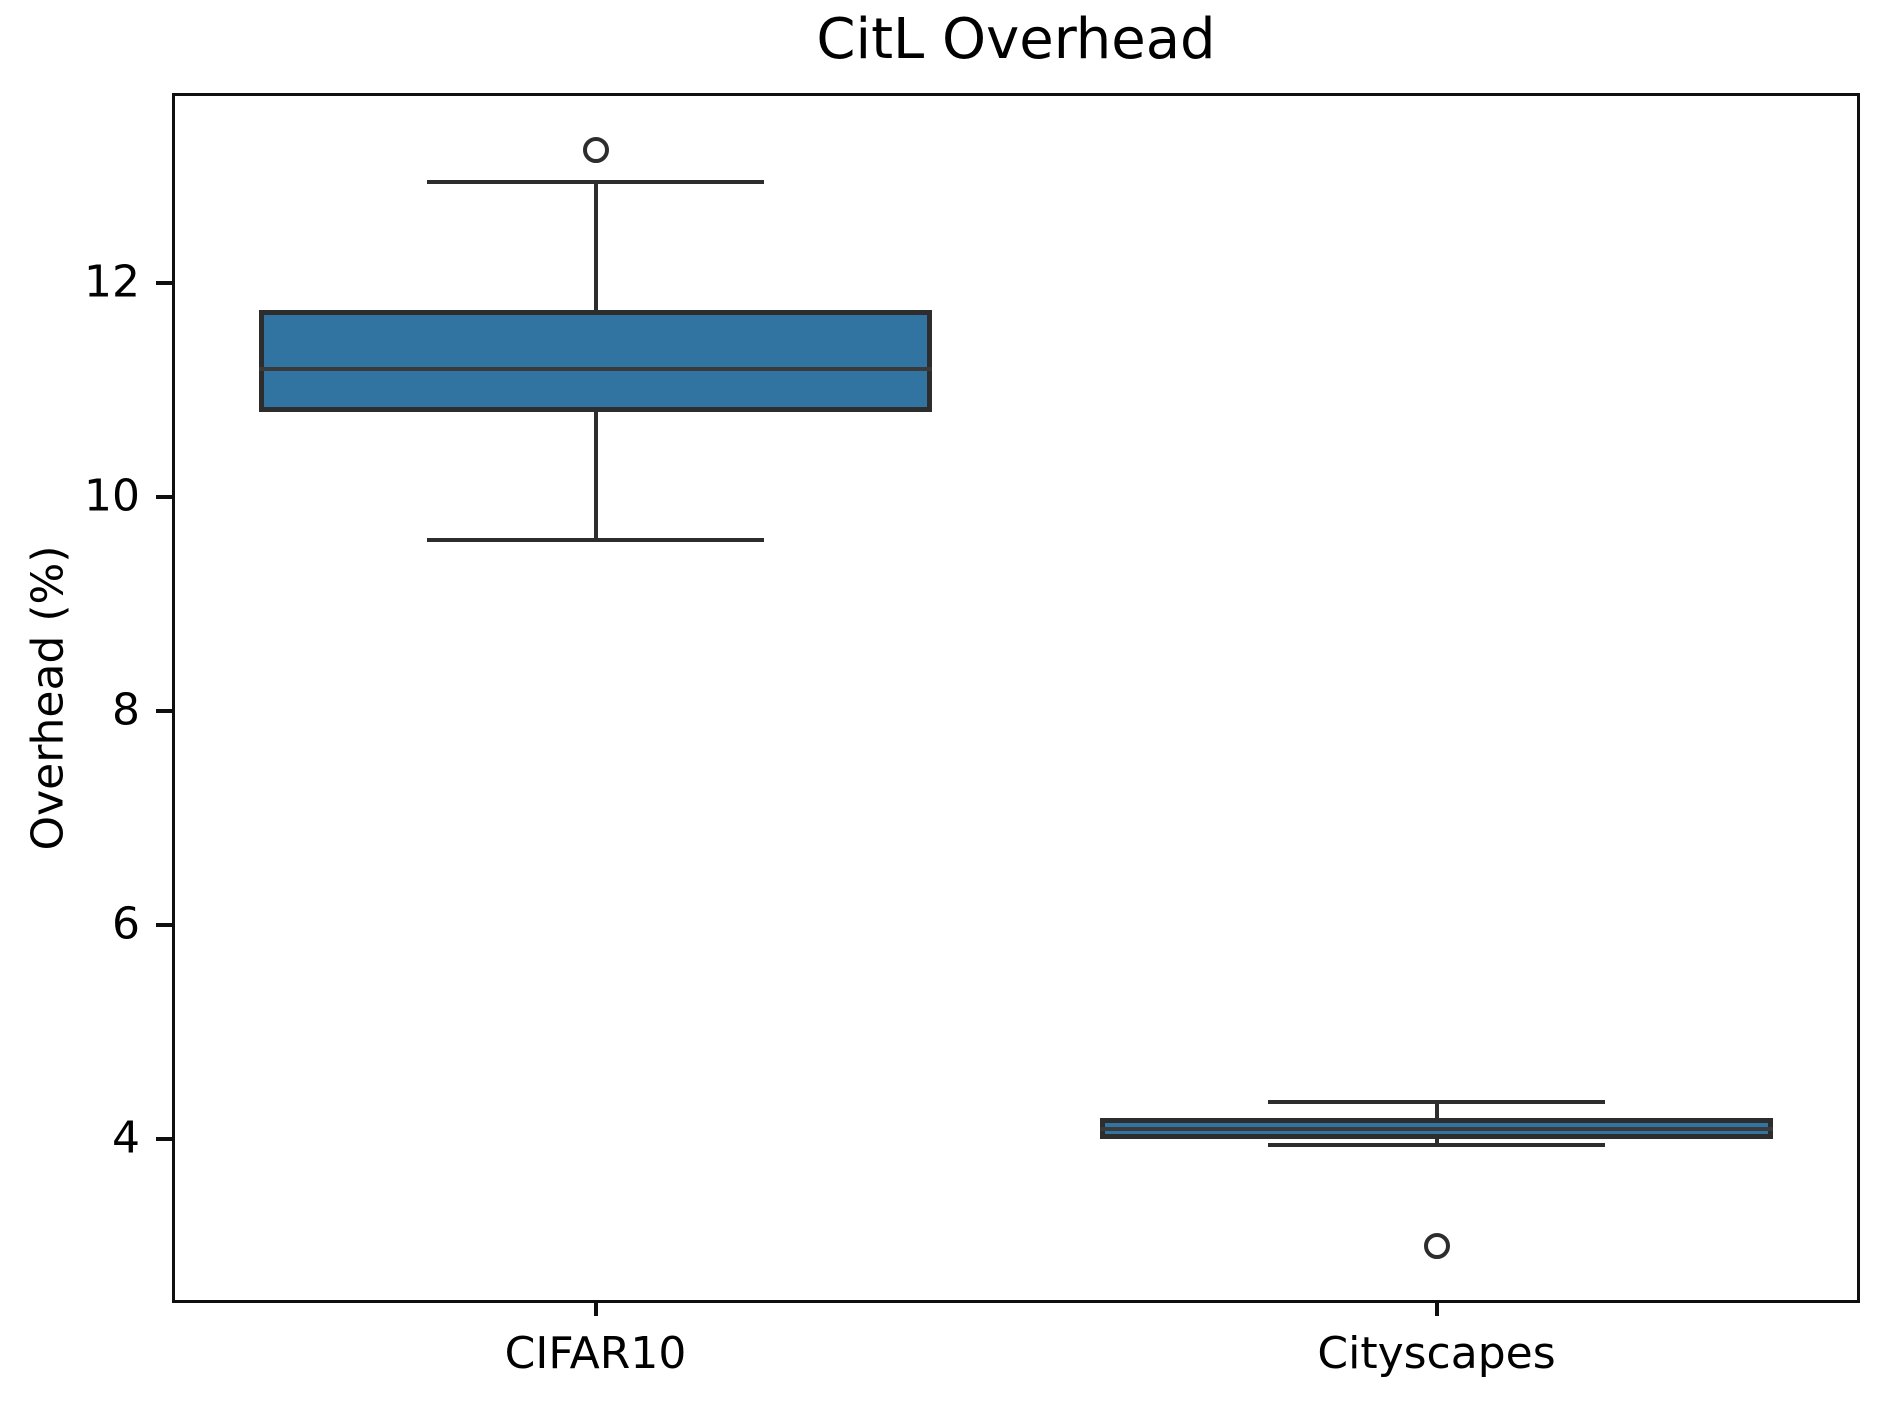 This screenshot has height=1406, width=1890. I want to click on y-tick-label: 12, so click(112, 282).